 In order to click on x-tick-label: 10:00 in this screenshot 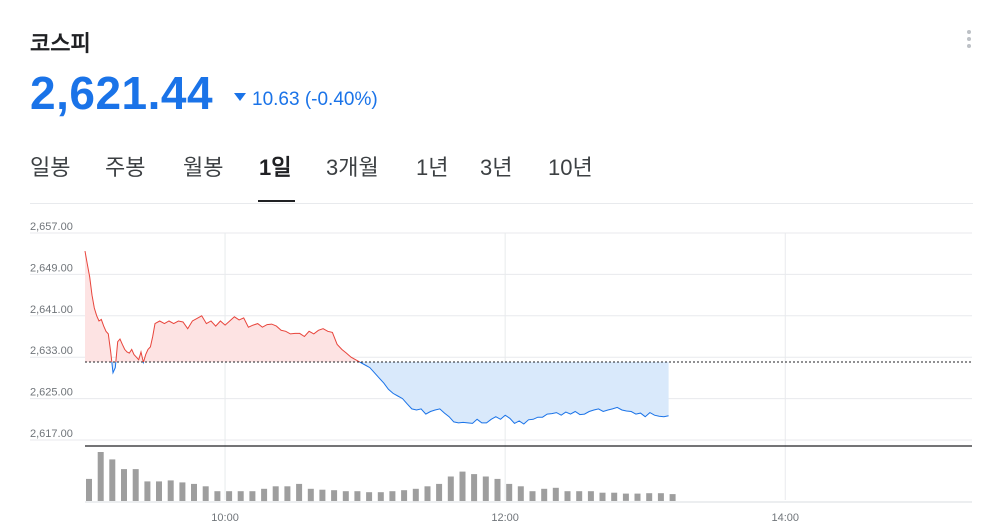, I will do `click(225, 518)`.